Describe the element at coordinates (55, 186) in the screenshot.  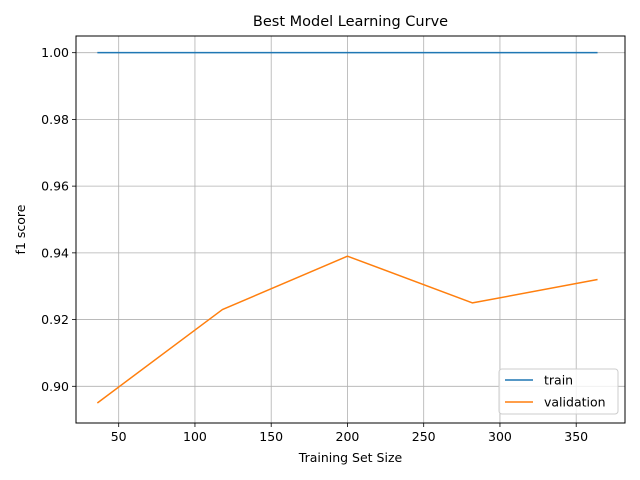
I see `y-tick-label: 0.96` at that location.